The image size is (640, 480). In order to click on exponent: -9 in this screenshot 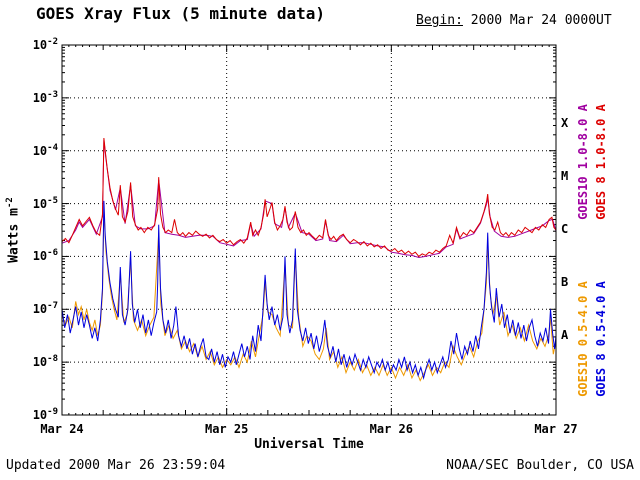, I will do `click(52, 412)`.